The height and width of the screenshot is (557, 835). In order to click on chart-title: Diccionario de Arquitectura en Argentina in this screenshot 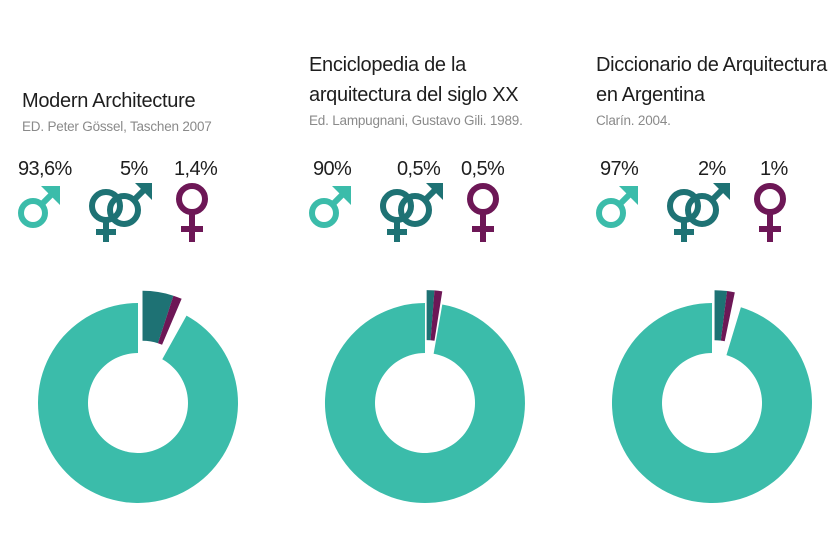, I will do `click(711, 80)`.